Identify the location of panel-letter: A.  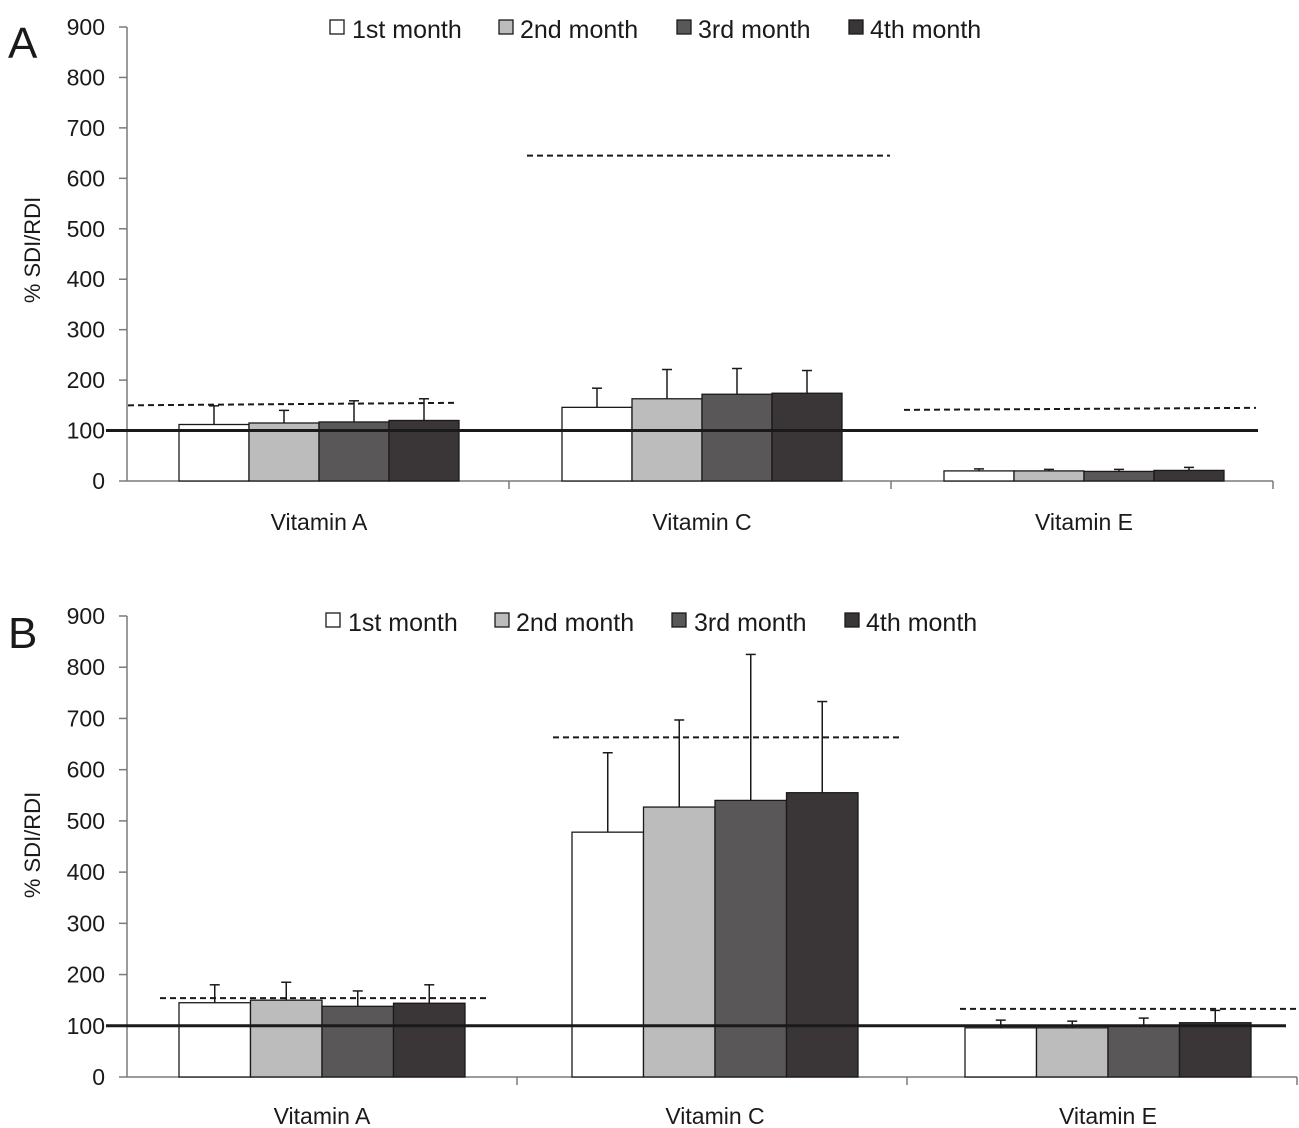
(23, 43).